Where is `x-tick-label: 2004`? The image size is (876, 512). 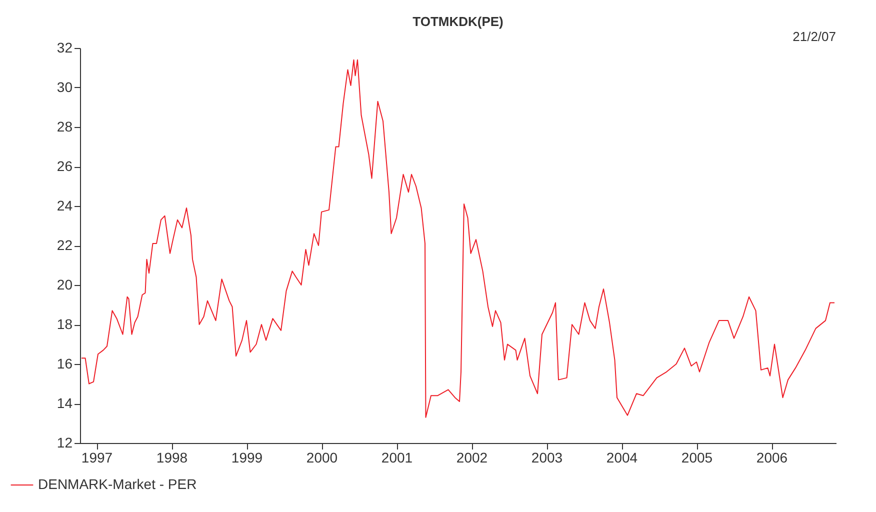
x-tick-label: 2004 is located at coordinates (622, 458).